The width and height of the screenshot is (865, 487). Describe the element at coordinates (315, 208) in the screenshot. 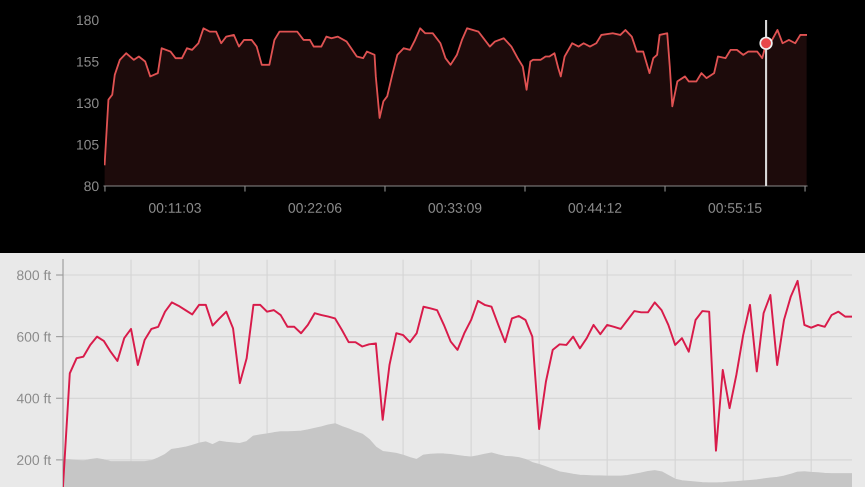

I see `x-tick-label: 00:22:06` at that location.